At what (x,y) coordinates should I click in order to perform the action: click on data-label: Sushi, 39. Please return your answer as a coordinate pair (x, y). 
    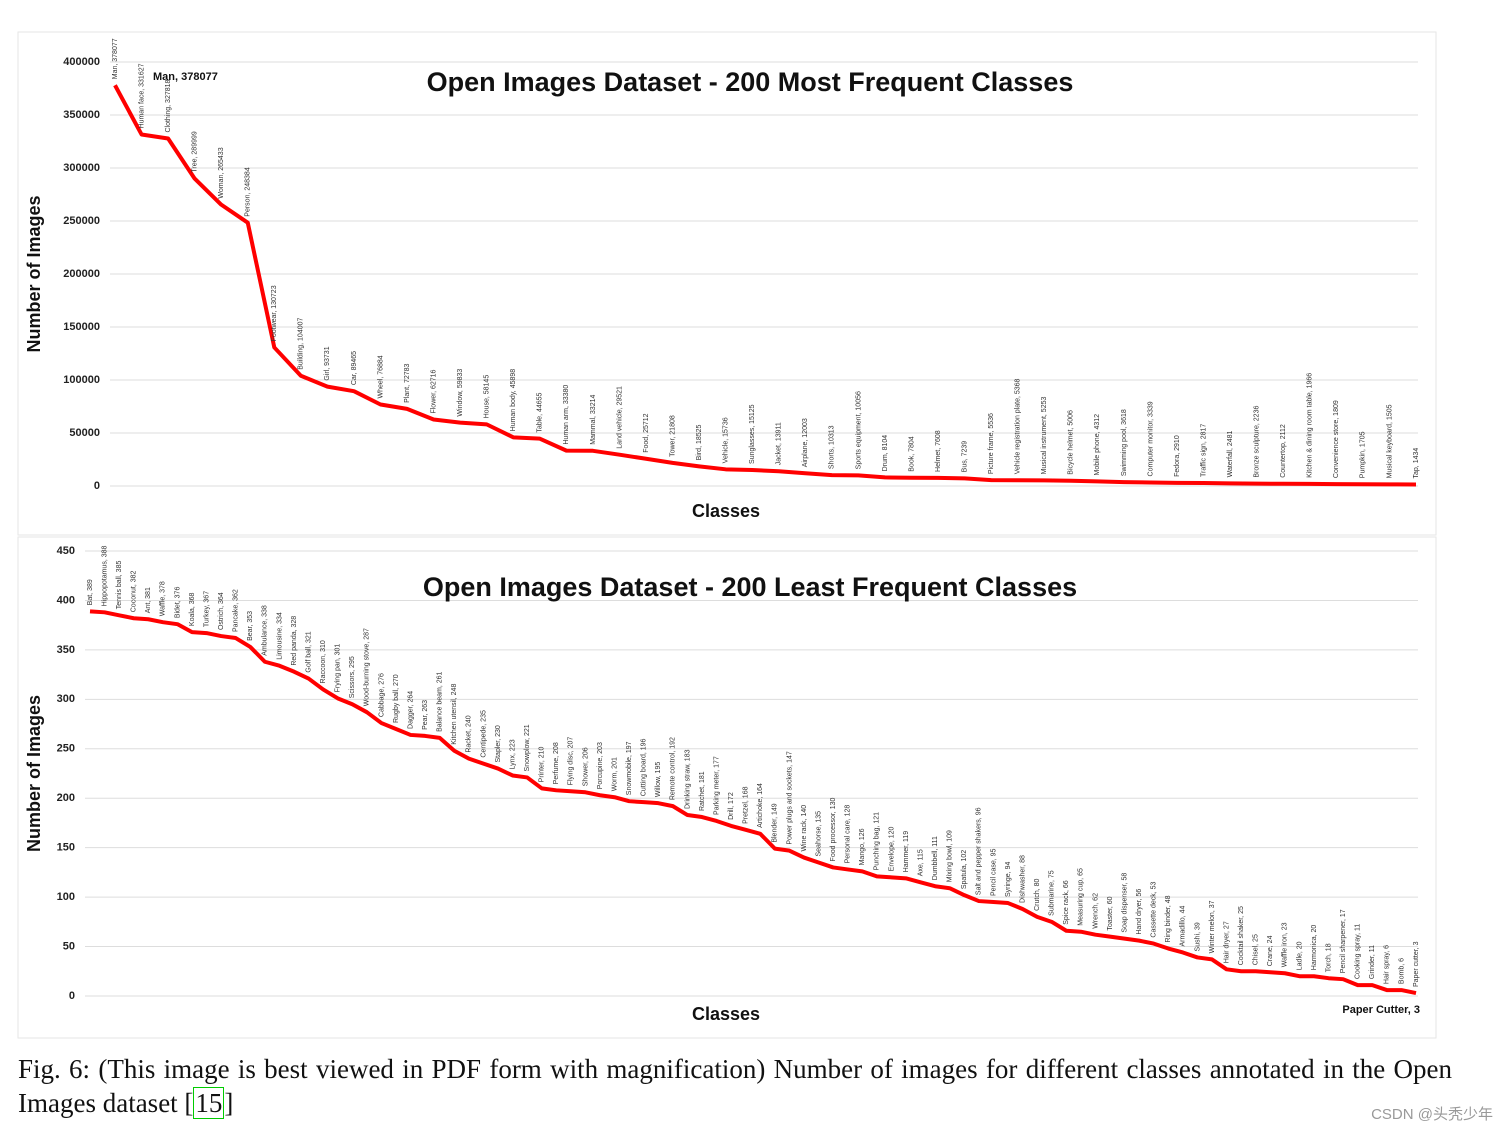
    Looking at the image, I should click on (1197, 936).